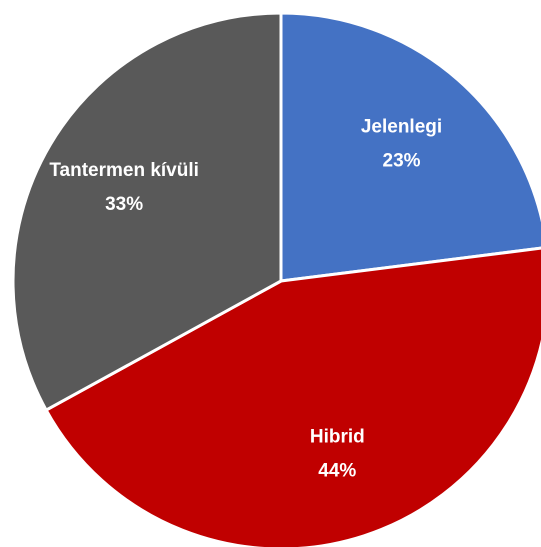 This screenshot has width=541, height=547. Describe the element at coordinates (124, 170) in the screenshot. I see `slice-label: Tantermen kívüli` at that location.